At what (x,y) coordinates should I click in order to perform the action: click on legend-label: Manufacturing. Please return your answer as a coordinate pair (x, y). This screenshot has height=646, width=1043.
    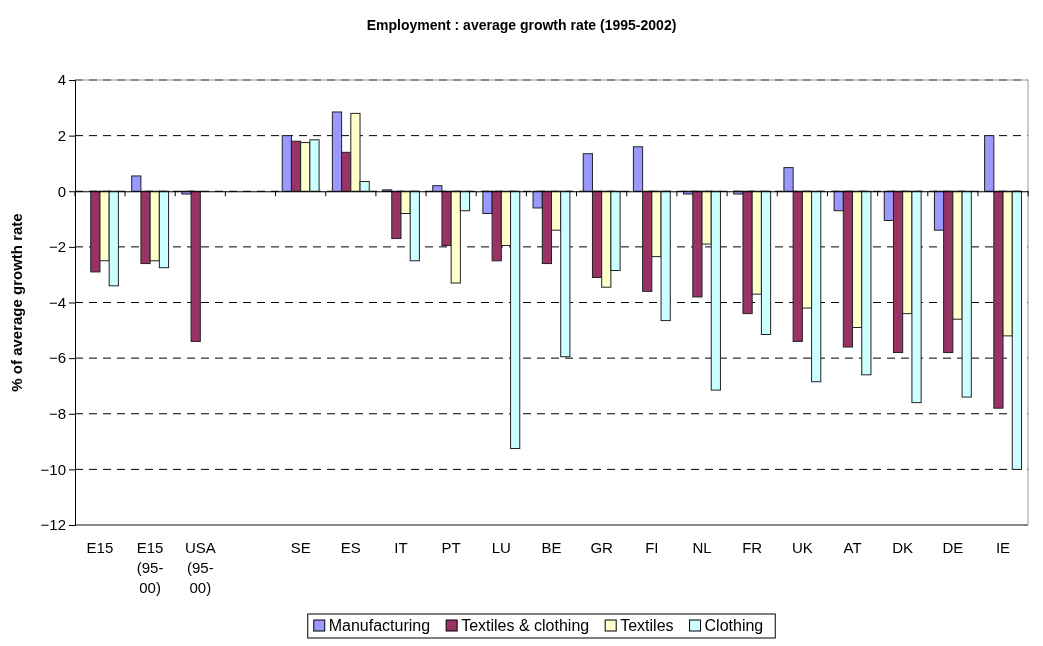
    Looking at the image, I should click on (379, 625).